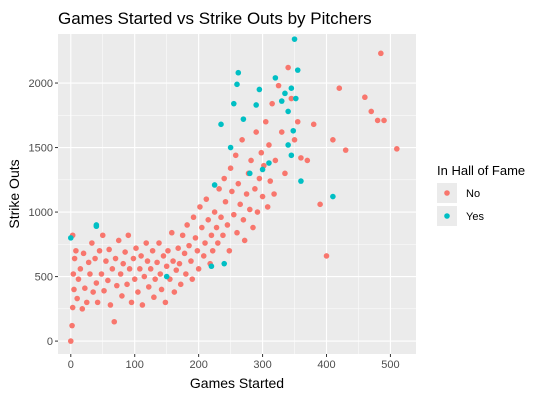 This screenshot has height=400, width=550. I want to click on x-tick-label: 300, so click(262, 365).